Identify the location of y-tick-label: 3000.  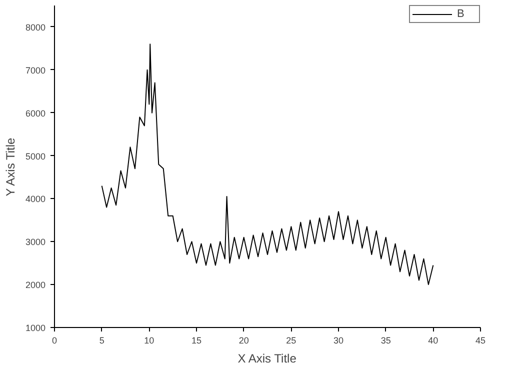
(35, 242).